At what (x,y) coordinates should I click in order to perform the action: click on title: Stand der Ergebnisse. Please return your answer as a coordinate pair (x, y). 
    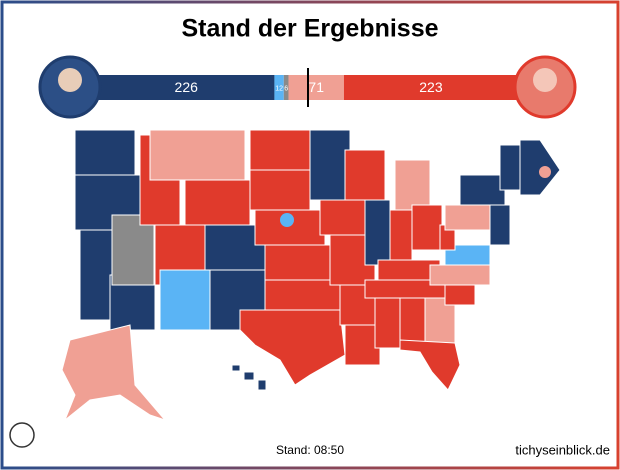
    Looking at the image, I should click on (309, 29).